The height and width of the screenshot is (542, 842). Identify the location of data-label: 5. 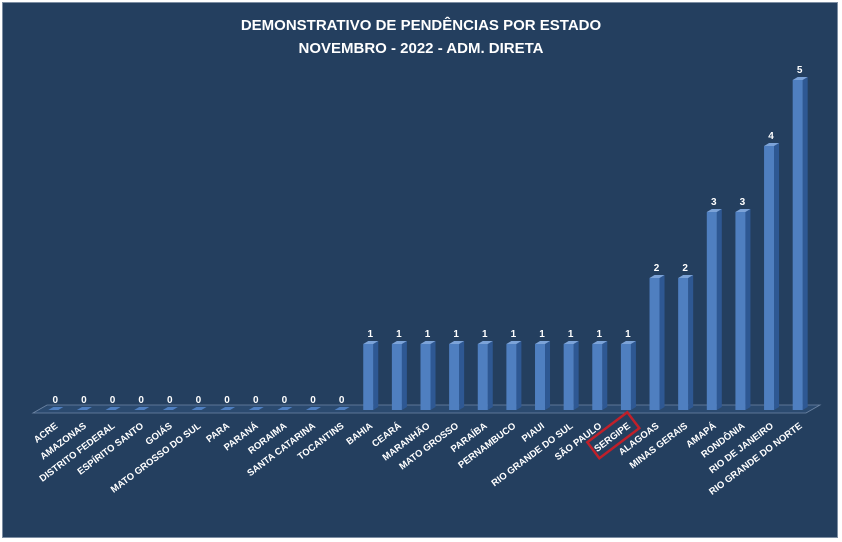
(800, 70).